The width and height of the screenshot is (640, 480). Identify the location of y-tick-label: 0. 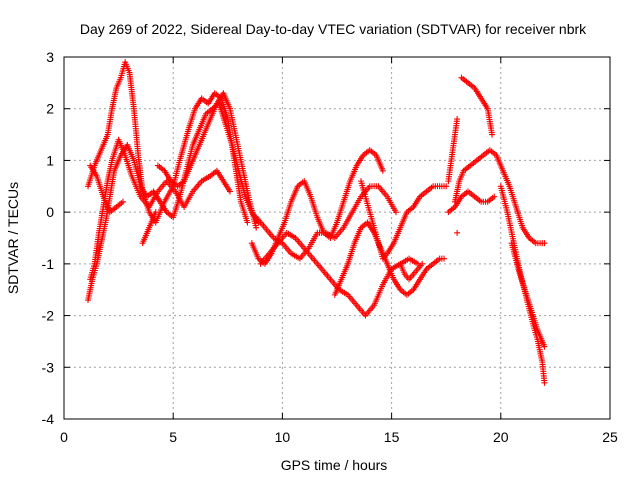
(50, 212).